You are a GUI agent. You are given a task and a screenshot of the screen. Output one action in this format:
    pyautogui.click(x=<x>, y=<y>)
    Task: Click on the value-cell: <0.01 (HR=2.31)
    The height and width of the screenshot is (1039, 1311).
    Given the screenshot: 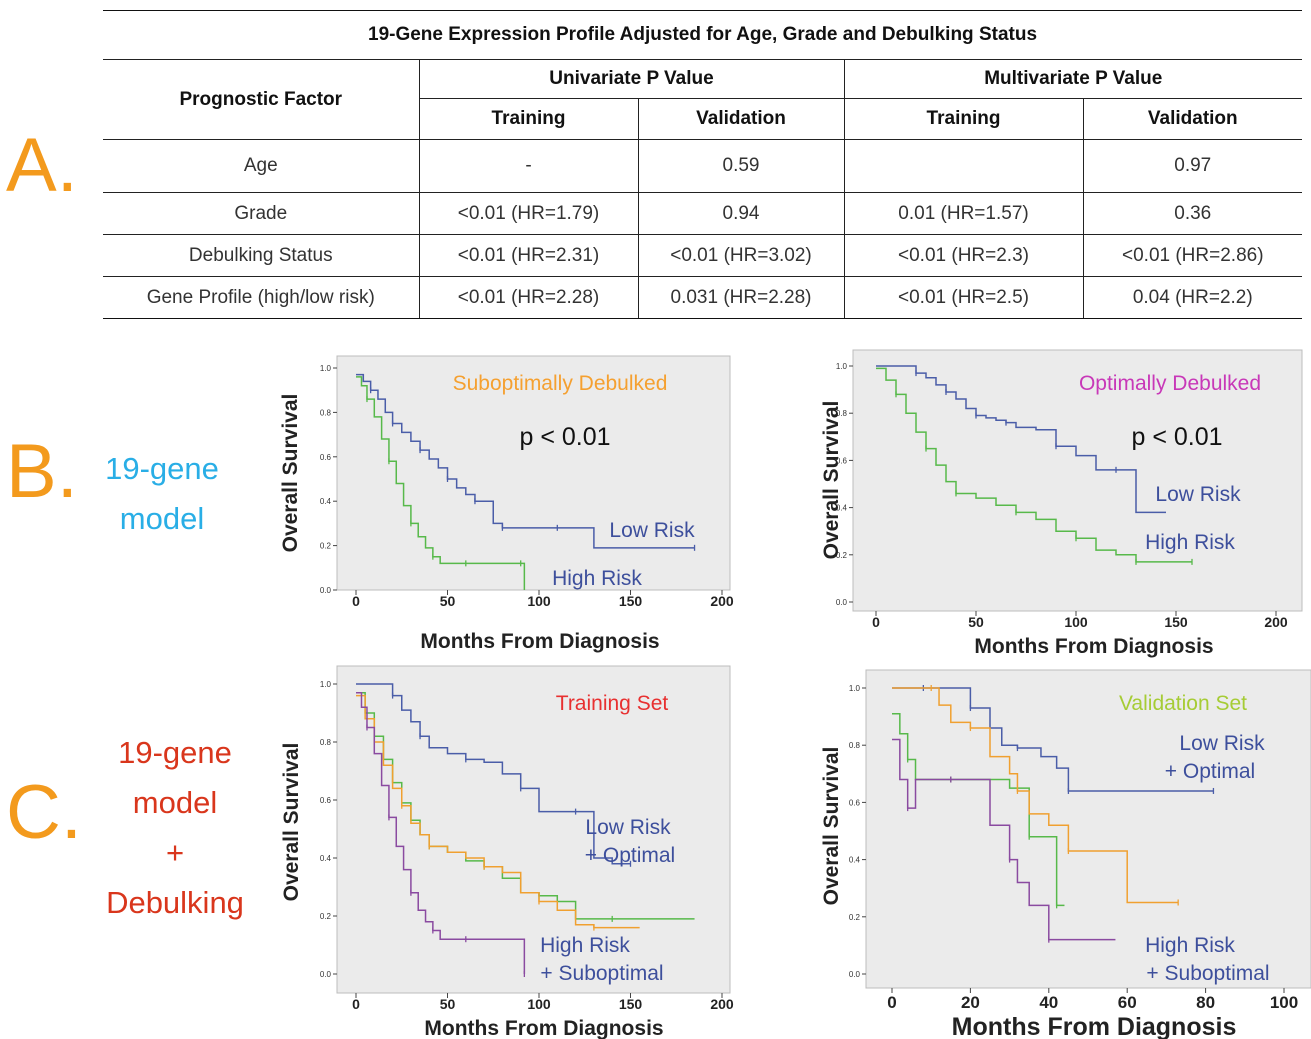 What is the action you would take?
    pyautogui.click(x=528, y=255)
    